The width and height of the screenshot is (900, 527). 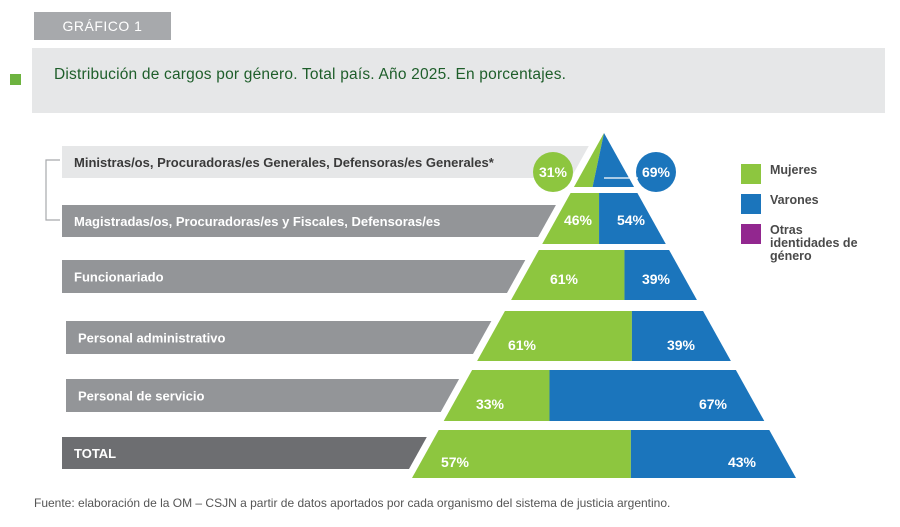 I want to click on legend-label-otras: Otras identidades de género, so click(x=814, y=243).